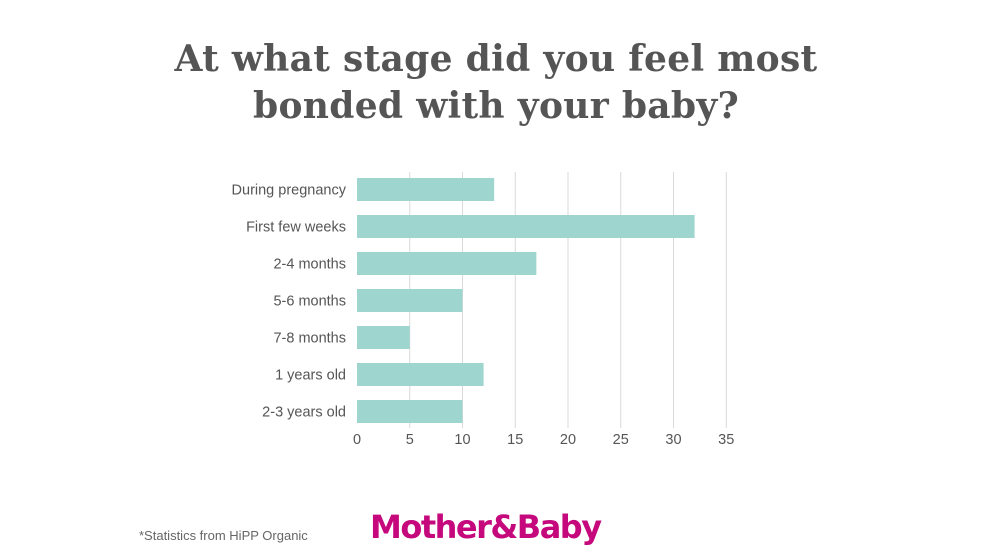 The height and width of the screenshot is (558, 992). I want to click on x-tick-label: 10, so click(462, 440).